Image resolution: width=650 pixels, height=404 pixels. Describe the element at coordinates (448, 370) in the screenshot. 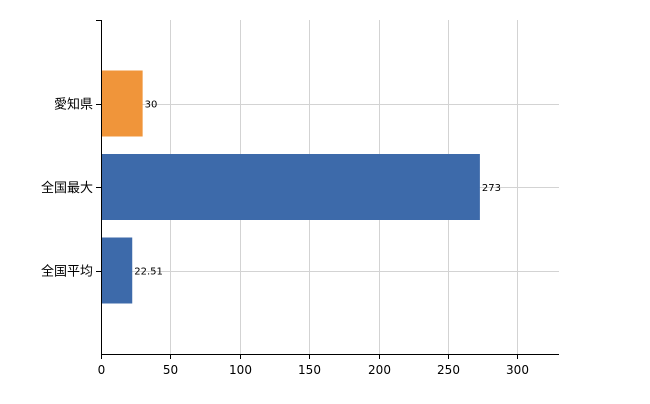

I see `x-tick-label: 250` at that location.